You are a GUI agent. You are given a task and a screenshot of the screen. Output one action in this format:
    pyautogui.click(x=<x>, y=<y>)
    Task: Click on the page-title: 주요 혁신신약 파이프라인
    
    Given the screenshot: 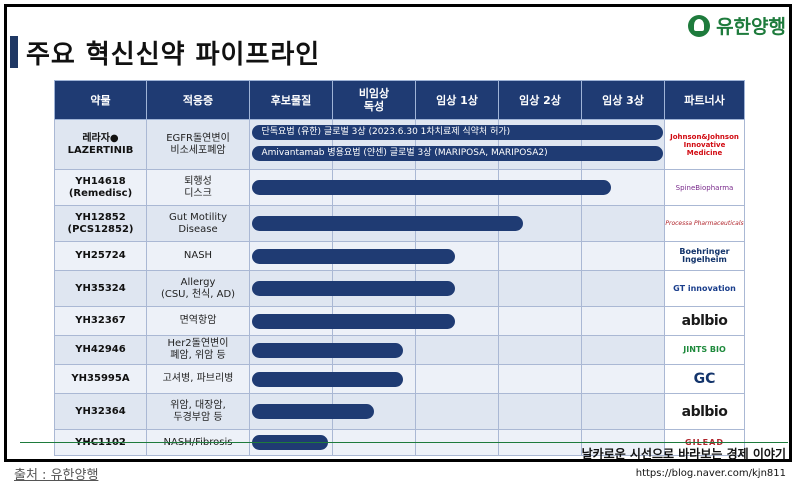 What is the action you would take?
    pyautogui.click(x=173, y=55)
    